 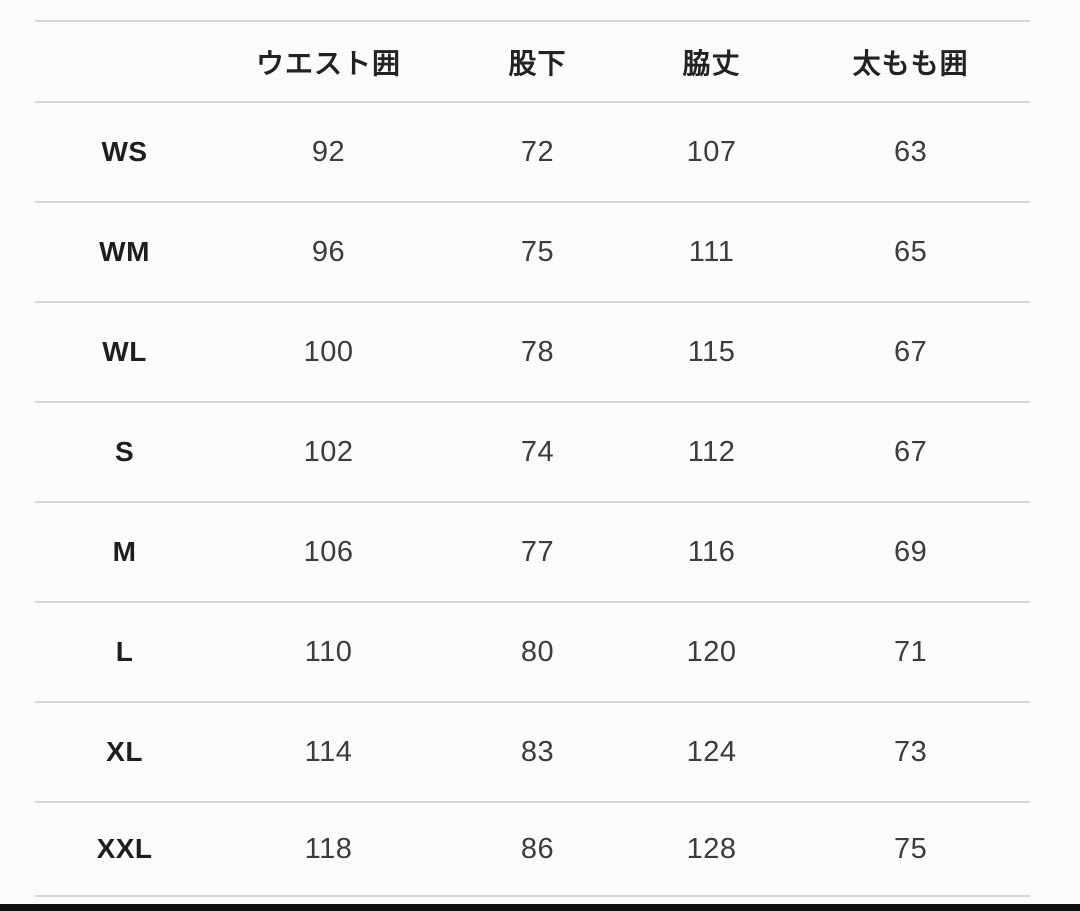 I want to click on cell-inseam: 74, so click(x=537, y=451).